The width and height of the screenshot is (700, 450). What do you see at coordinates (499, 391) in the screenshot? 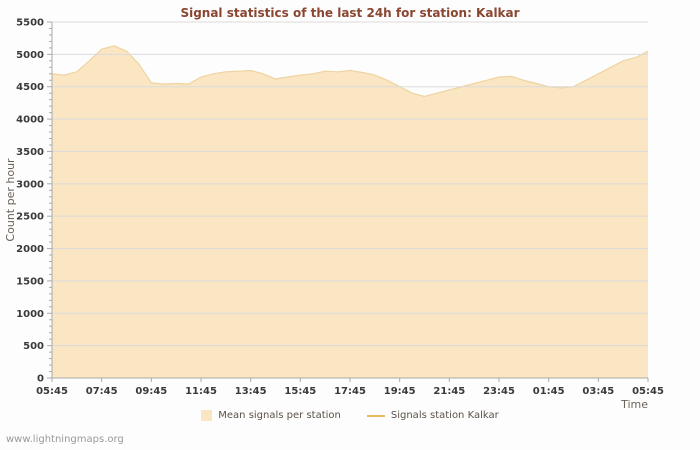
I see `x-tick-label: 23:45` at bounding box center [499, 391].